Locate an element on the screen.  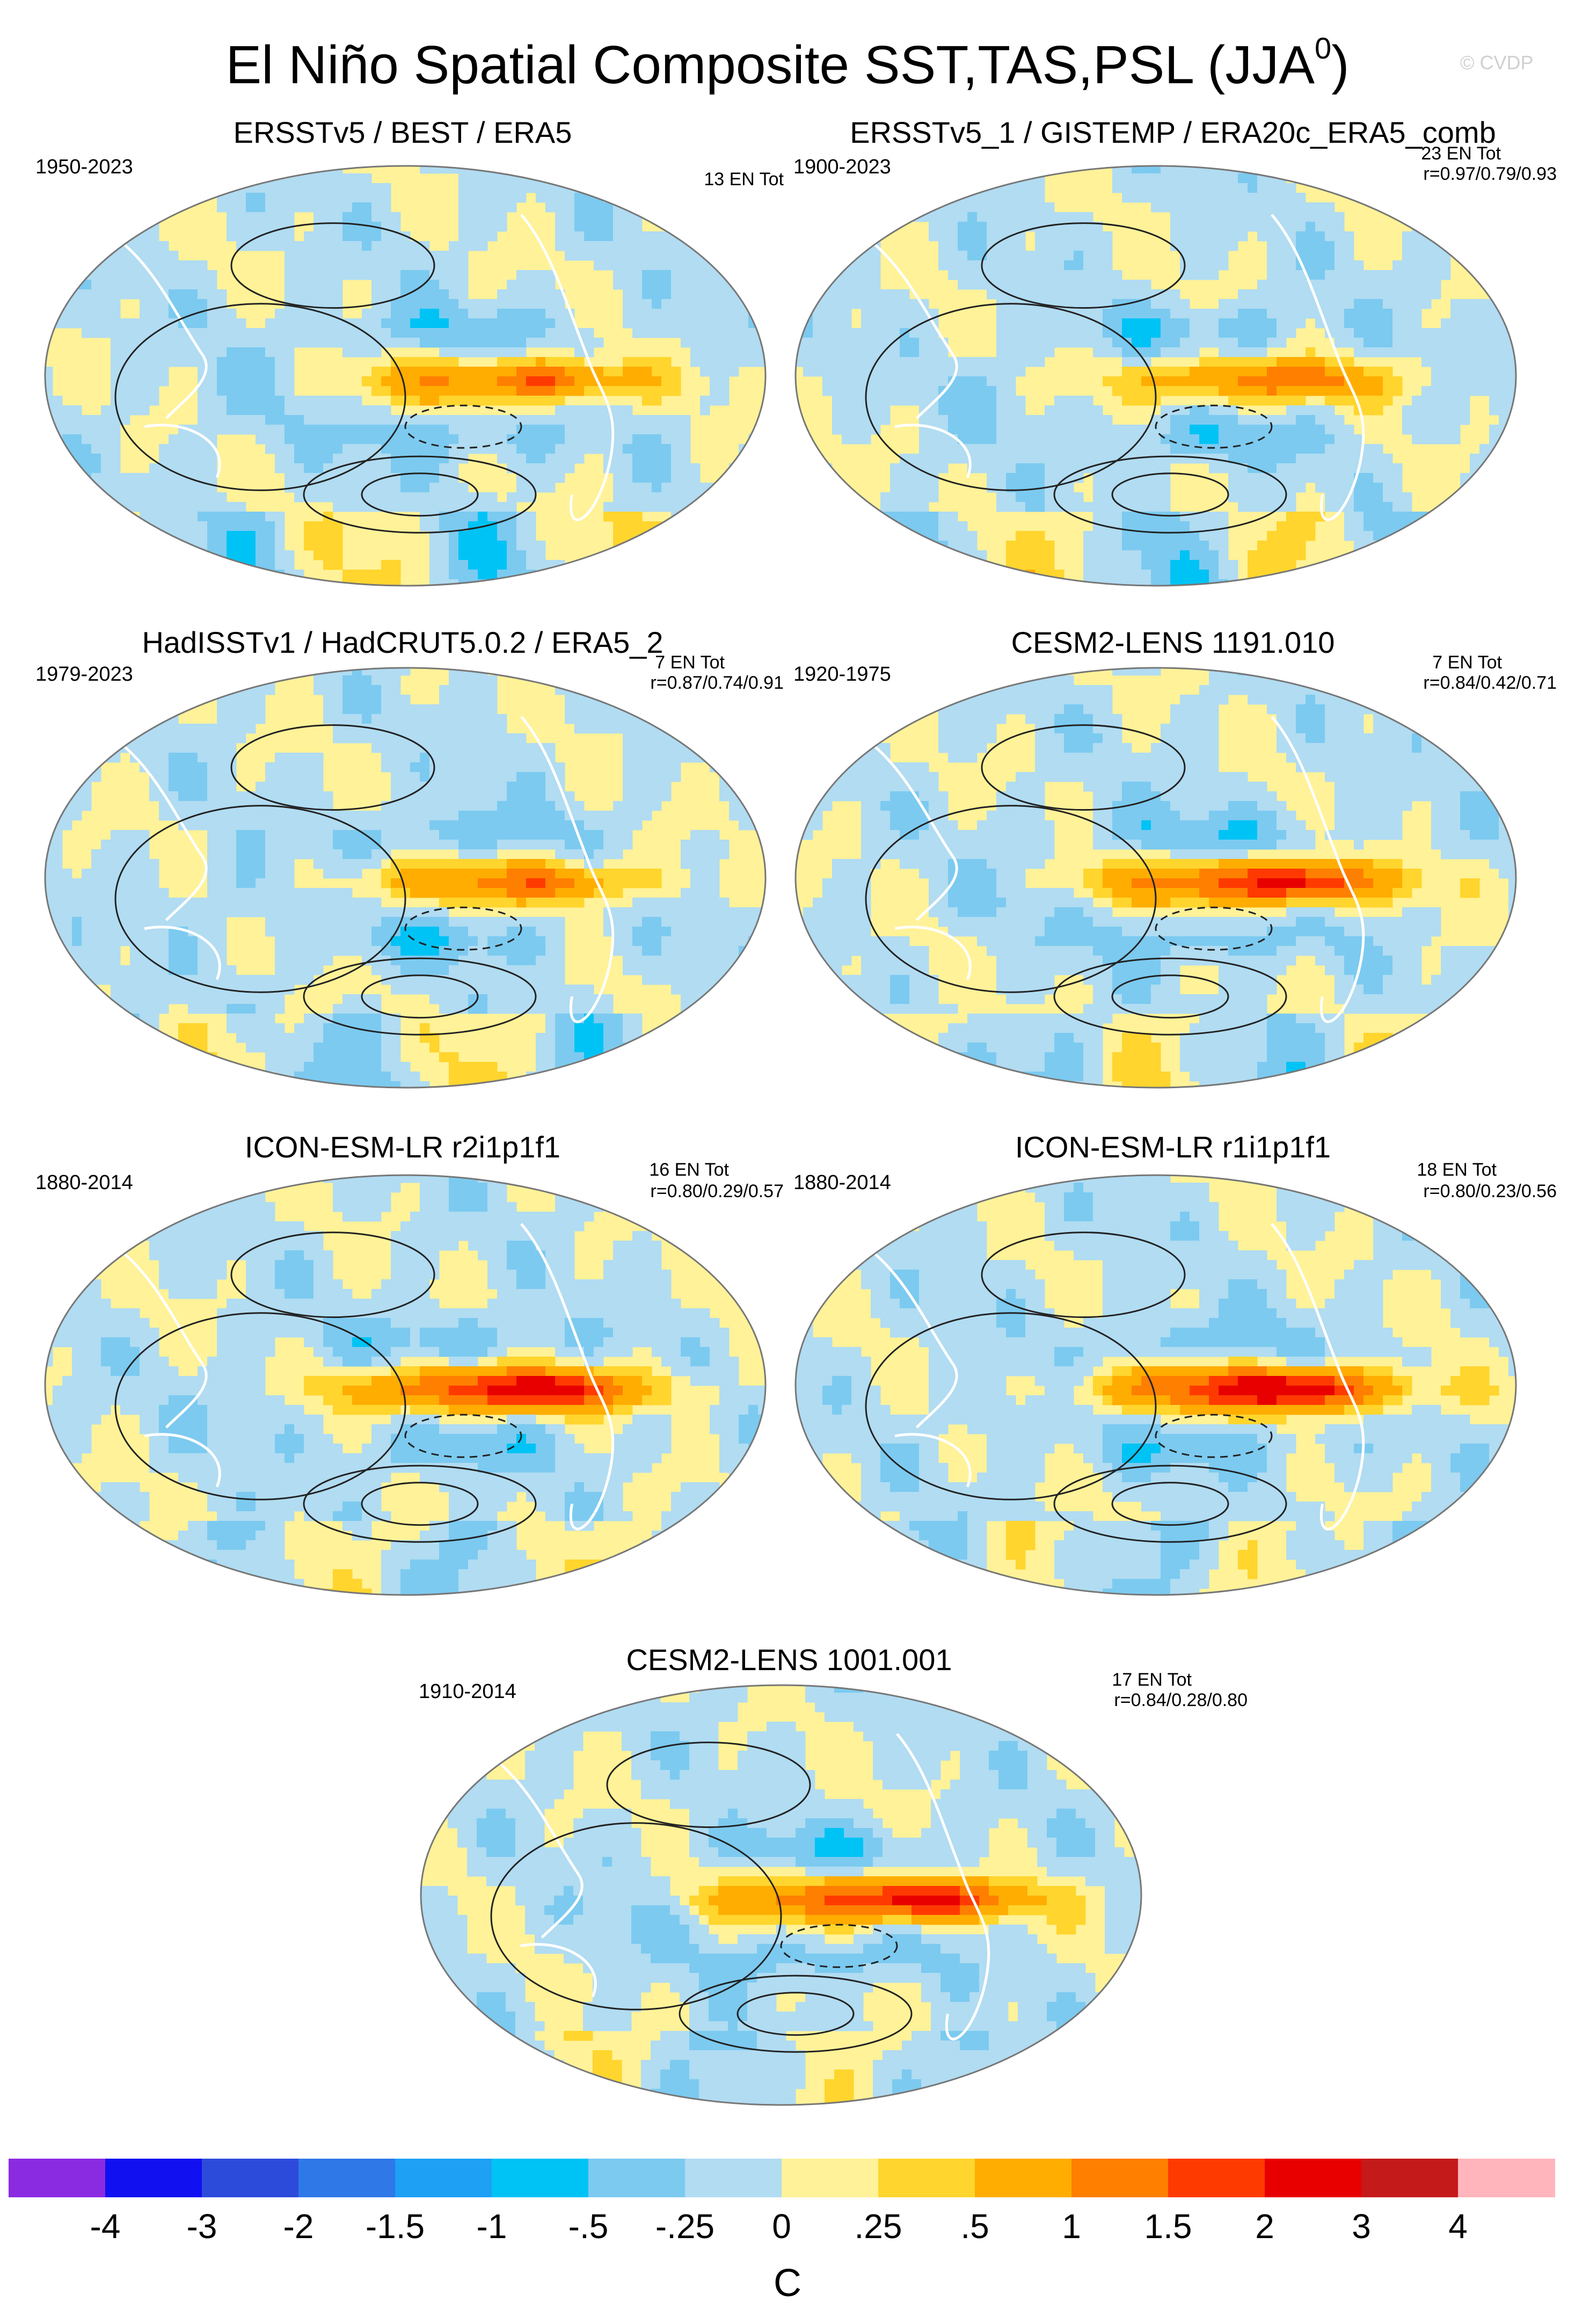
map-hadisst is located at coordinates (405, 878).